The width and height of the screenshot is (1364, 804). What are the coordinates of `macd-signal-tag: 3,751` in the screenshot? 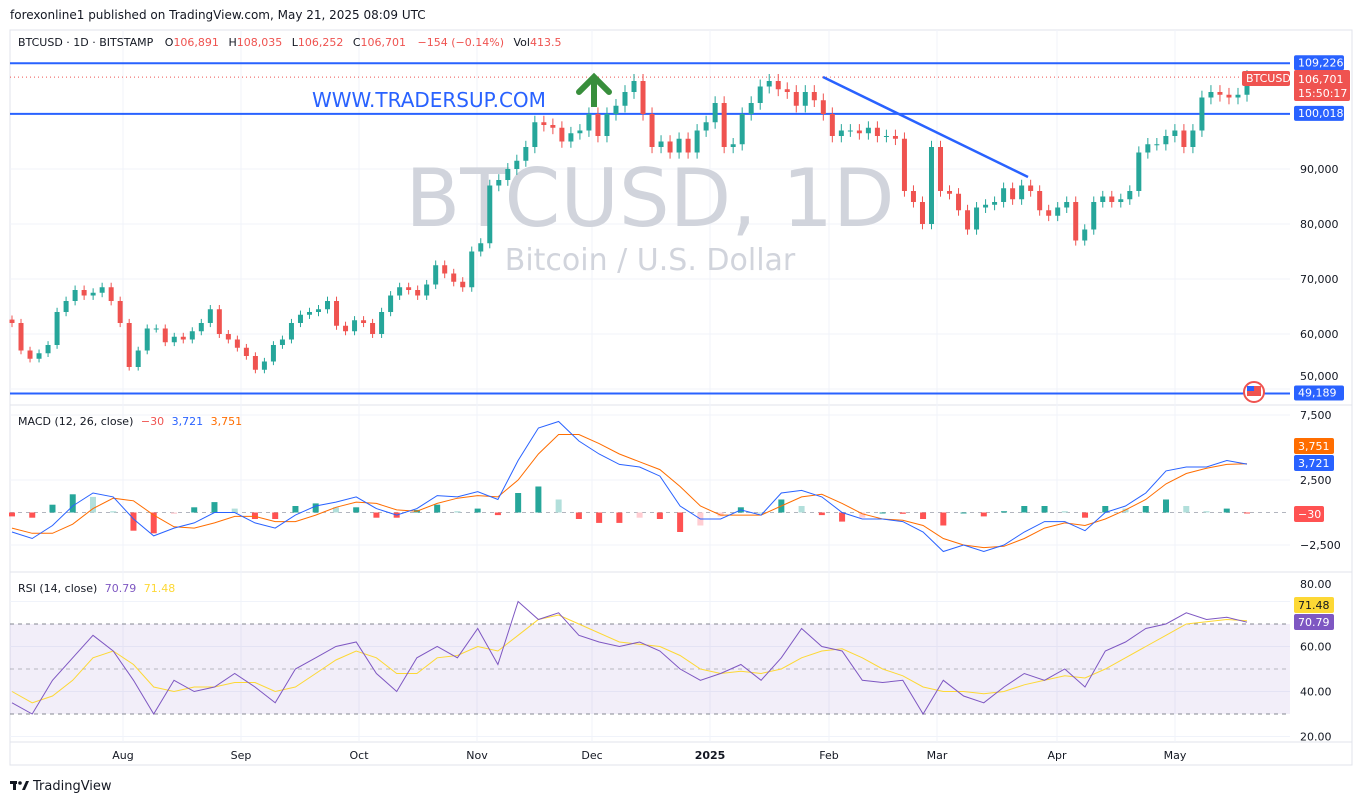 It's located at (1314, 446).